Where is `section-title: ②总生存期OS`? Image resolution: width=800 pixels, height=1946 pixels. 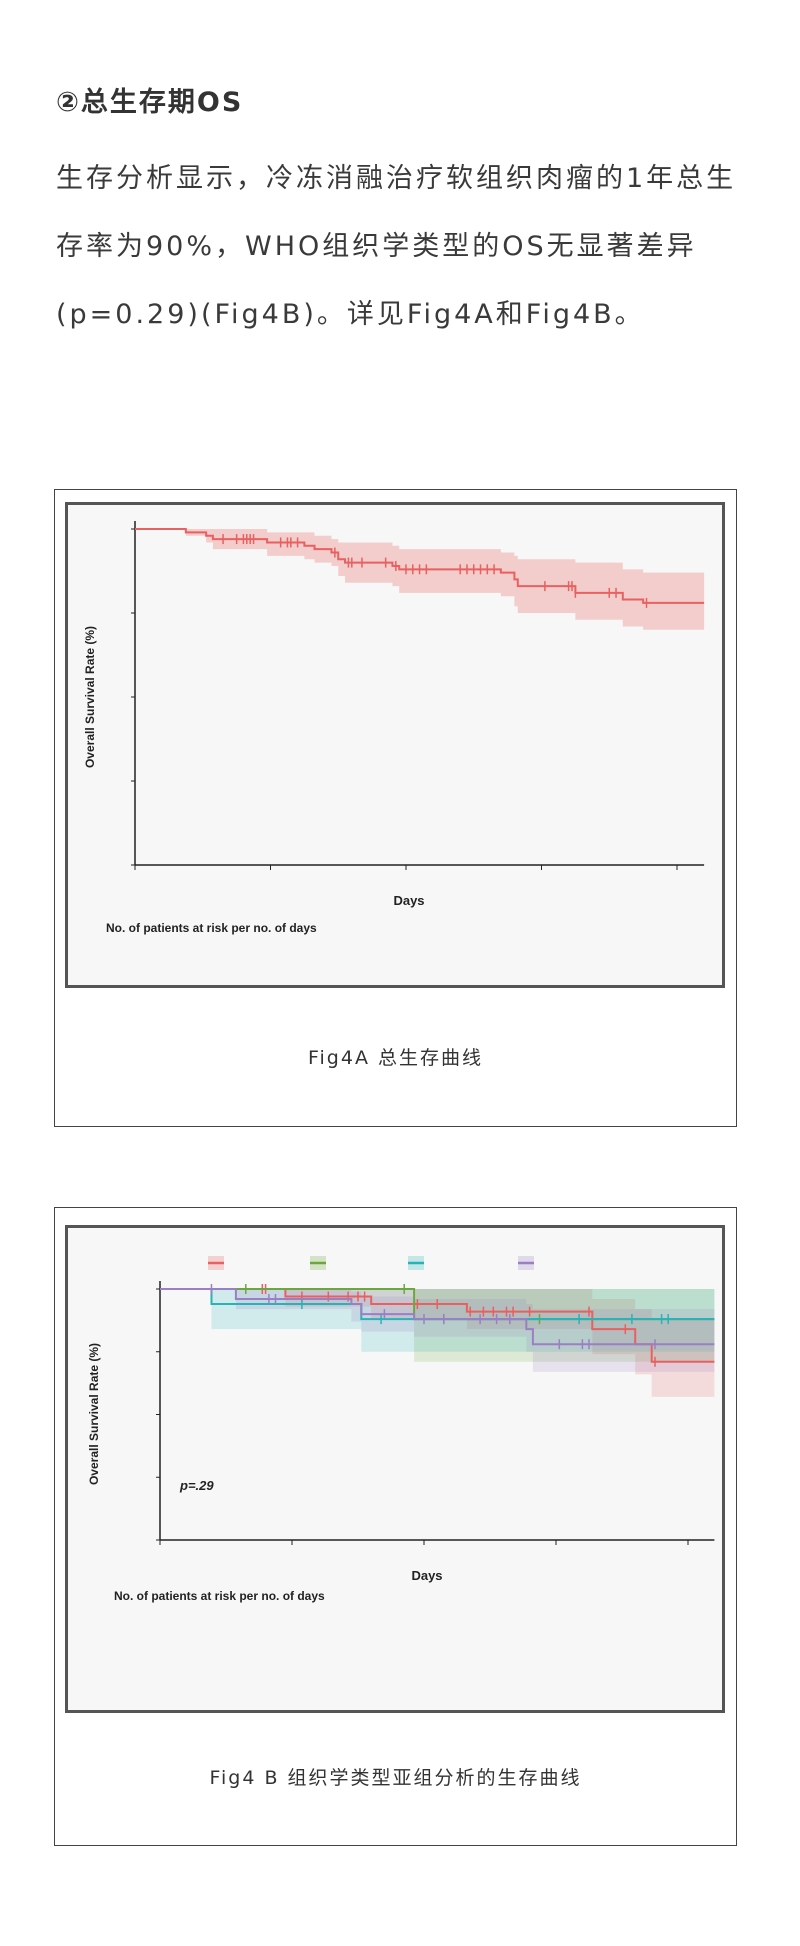
section-title: ②总生存期OS is located at coordinates (150, 102).